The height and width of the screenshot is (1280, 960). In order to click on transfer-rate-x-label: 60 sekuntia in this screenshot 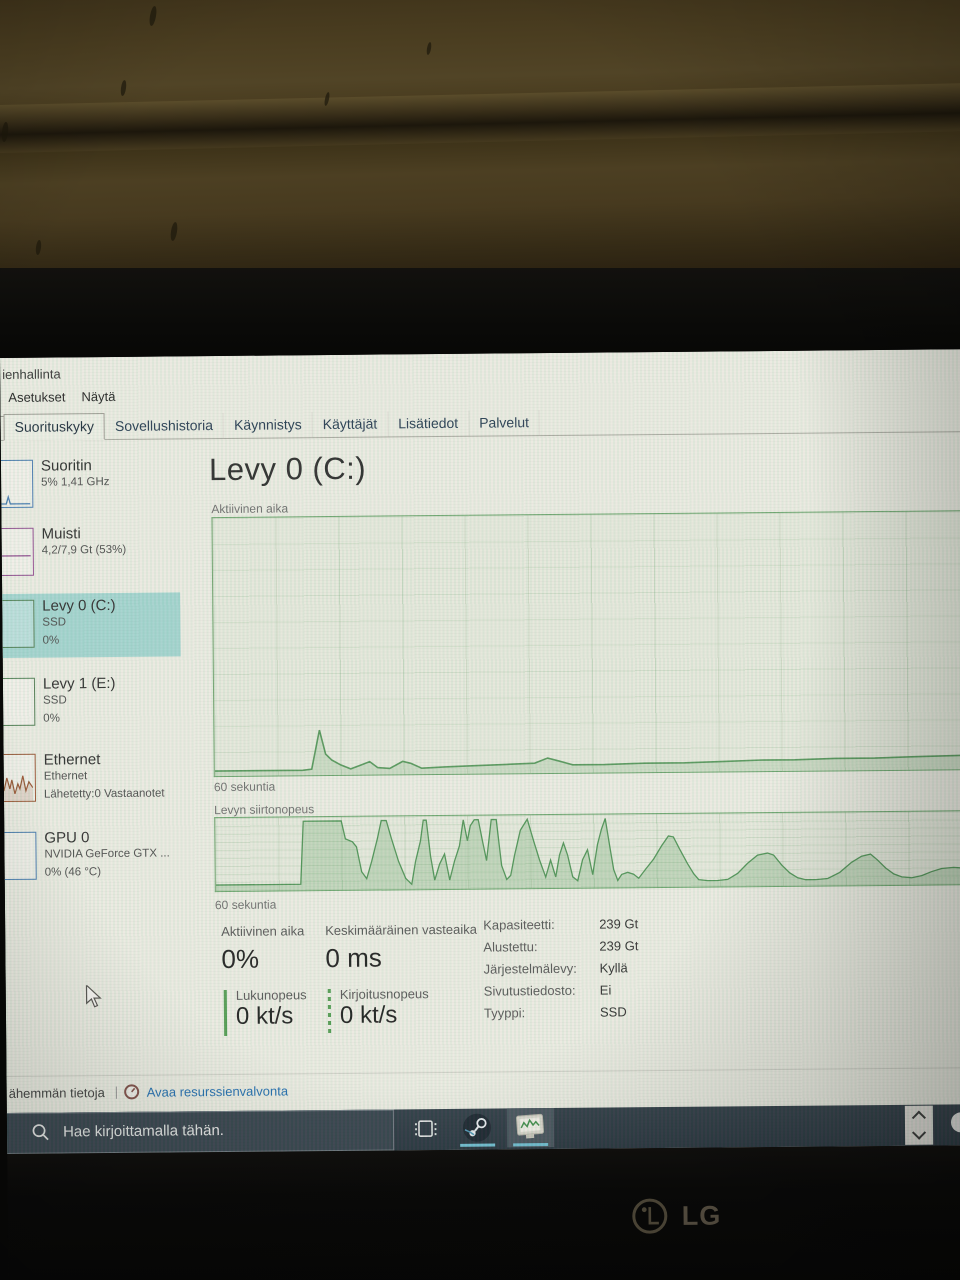, I will do `click(245, 905)`.